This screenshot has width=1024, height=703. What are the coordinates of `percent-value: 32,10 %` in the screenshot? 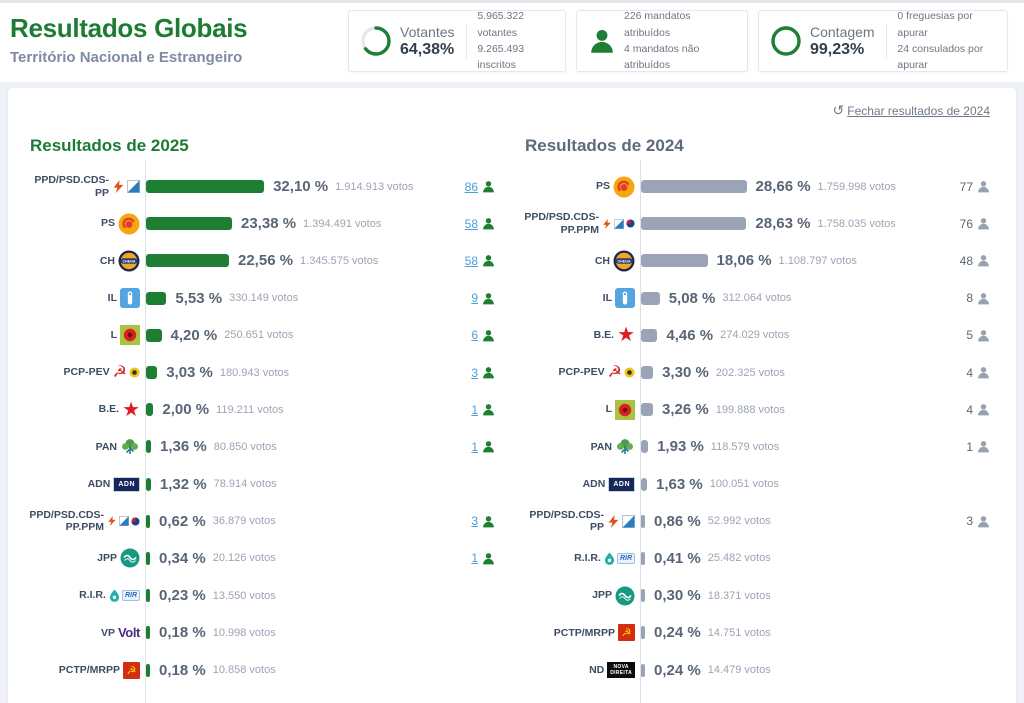 It's located at (301, 187).